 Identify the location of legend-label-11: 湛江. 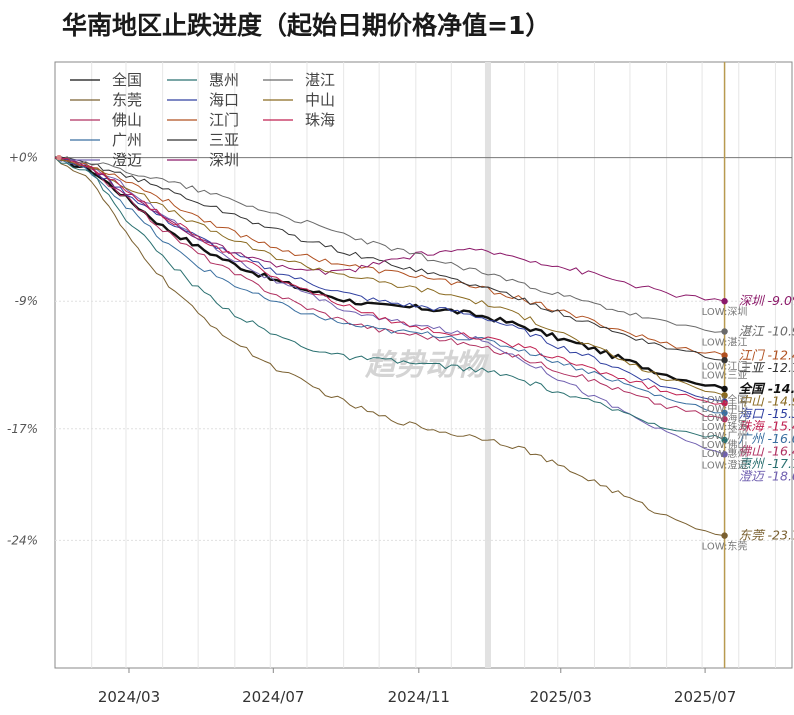
(320, 80).